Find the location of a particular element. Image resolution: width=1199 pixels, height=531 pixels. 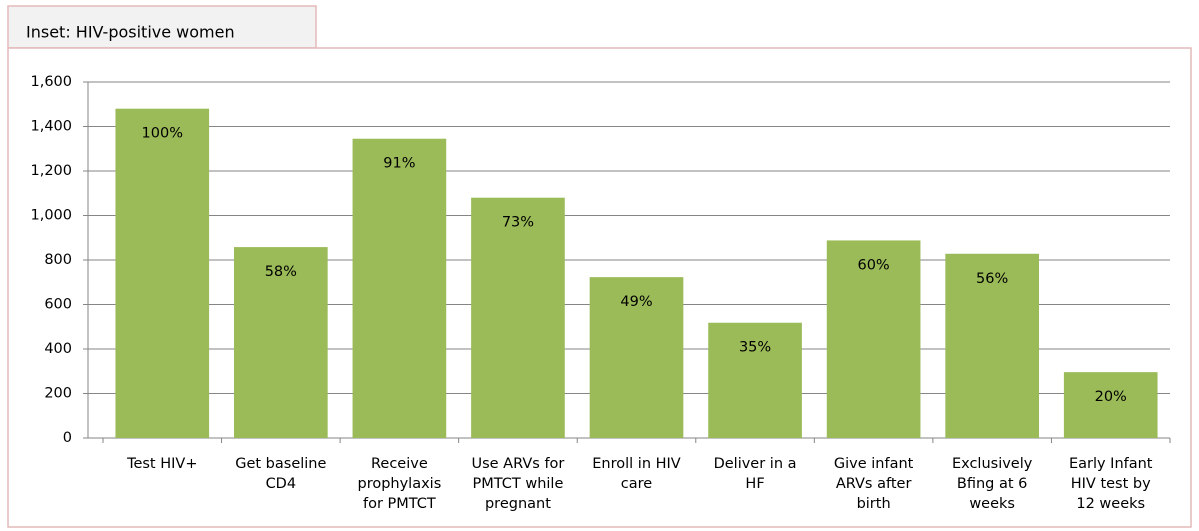

data-label: 20% is located at coordinates (1111, 397).